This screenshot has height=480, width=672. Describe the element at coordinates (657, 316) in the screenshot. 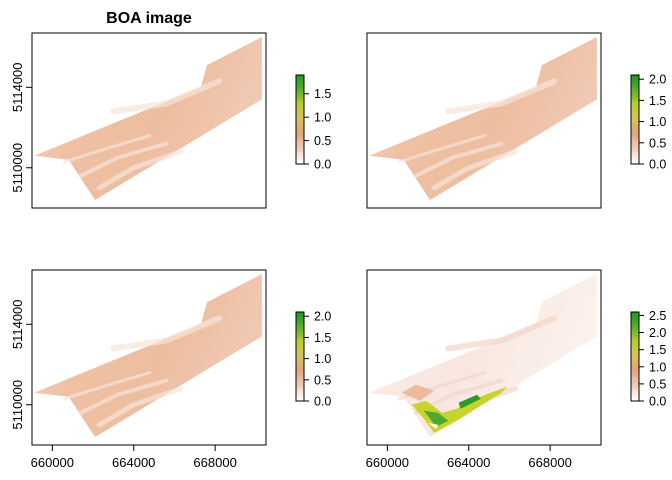

I see `legend-tick-label: 2.5` at that location.